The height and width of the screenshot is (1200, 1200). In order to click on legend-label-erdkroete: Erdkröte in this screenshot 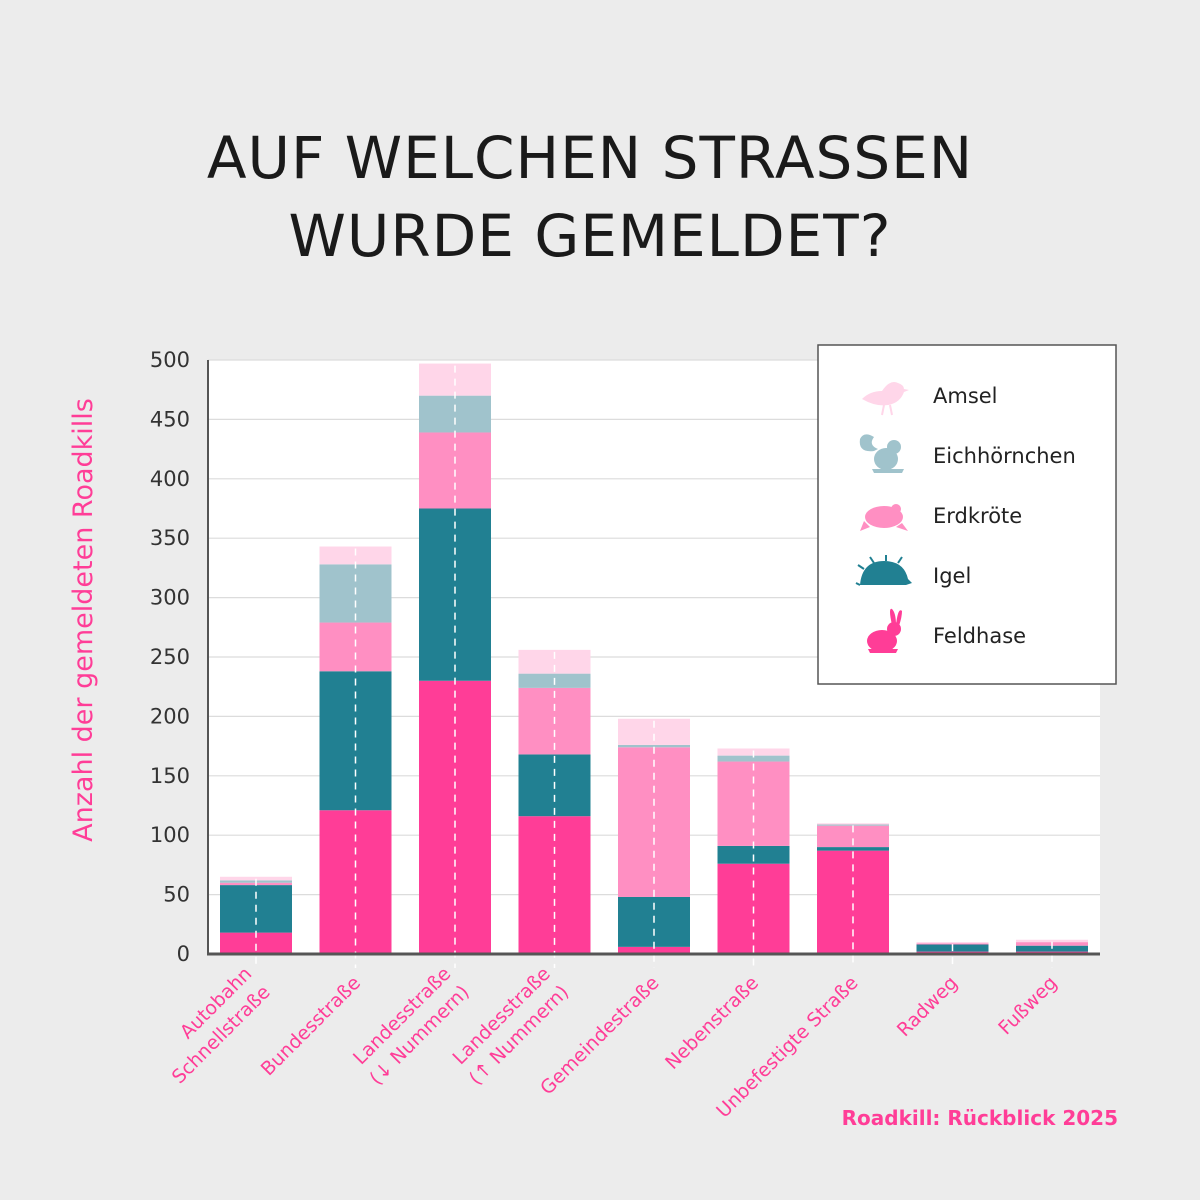, I will do `click(977, 516)`.